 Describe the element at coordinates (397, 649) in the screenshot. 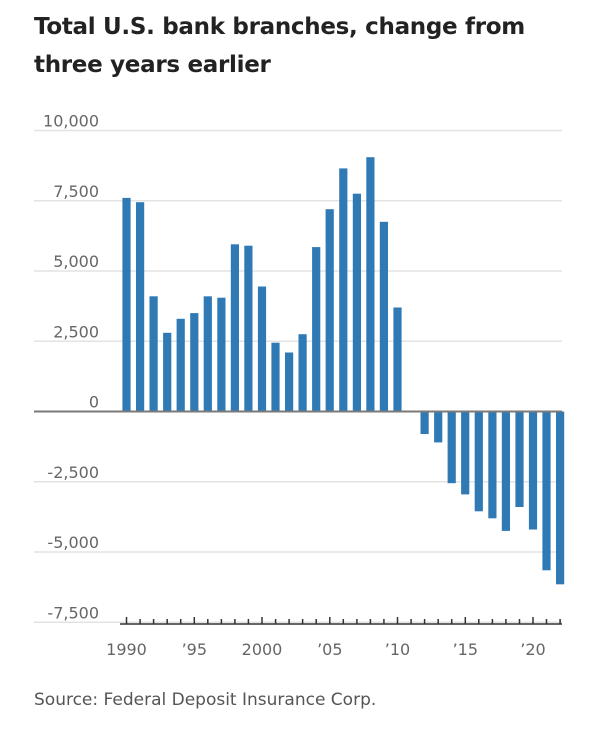

I see `x-tick-label: ’10` at that location.